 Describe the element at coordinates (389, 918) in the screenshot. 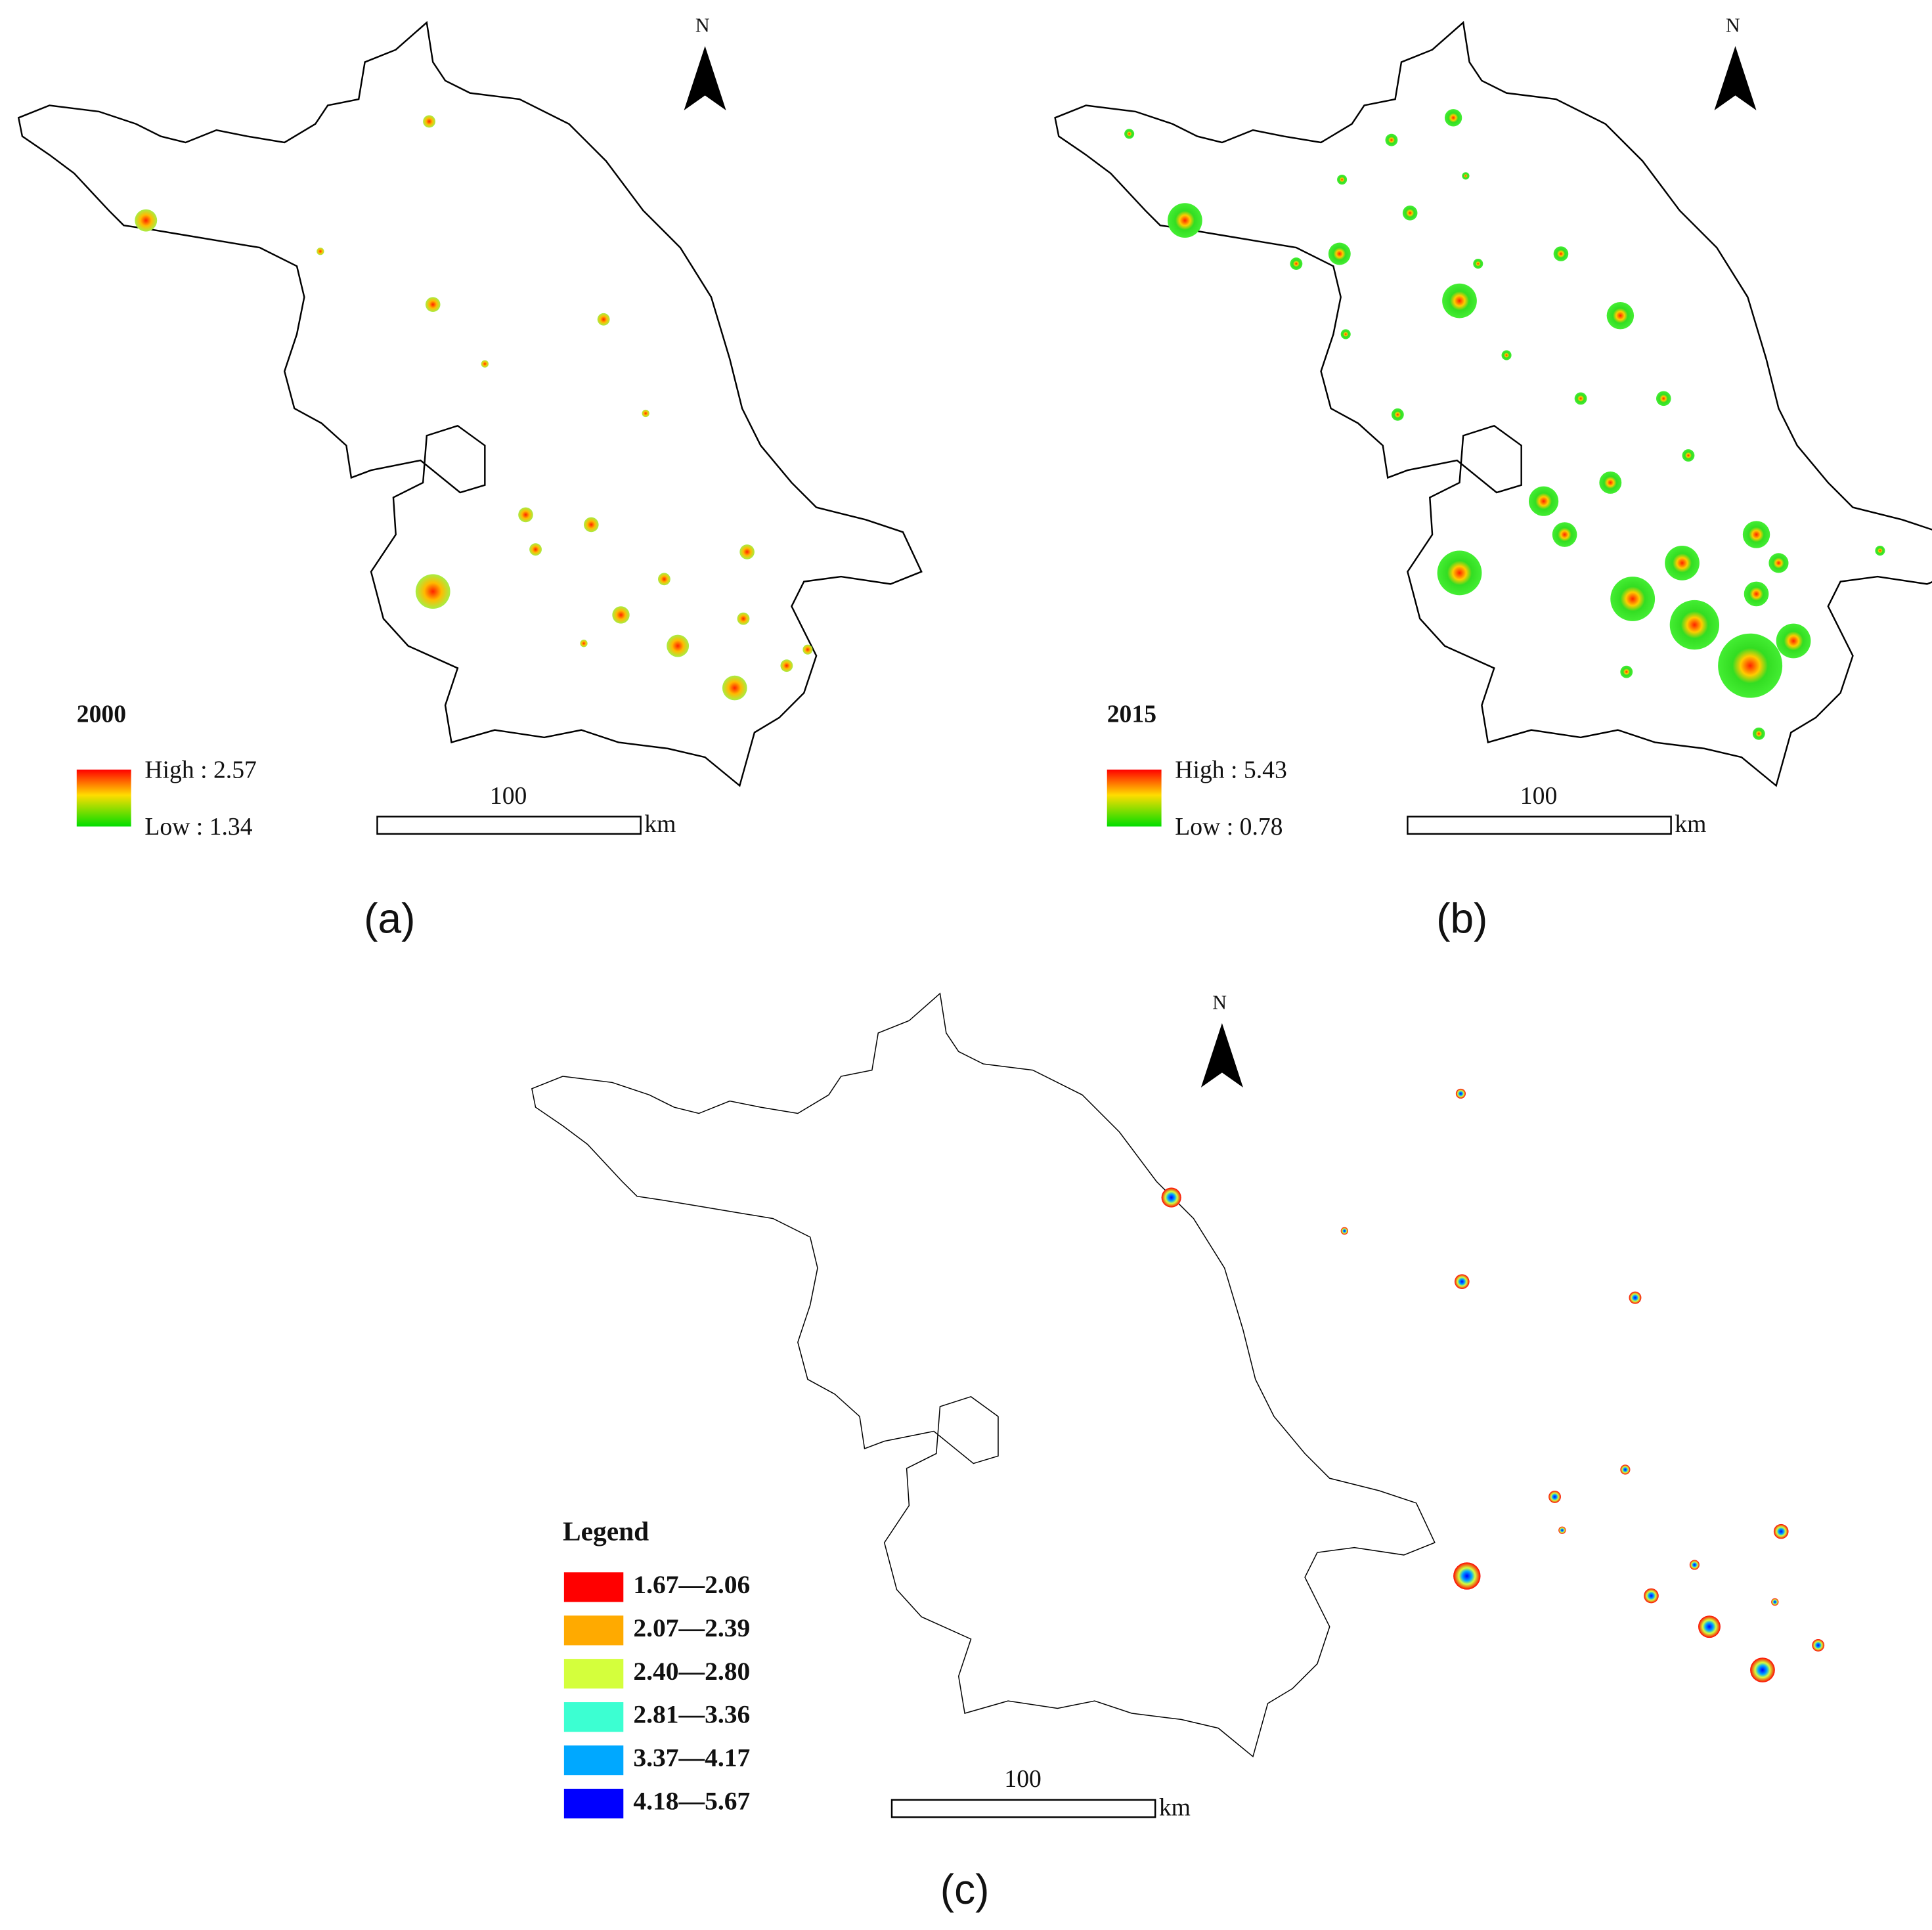

I see `panel-caption: (a)` at that location.